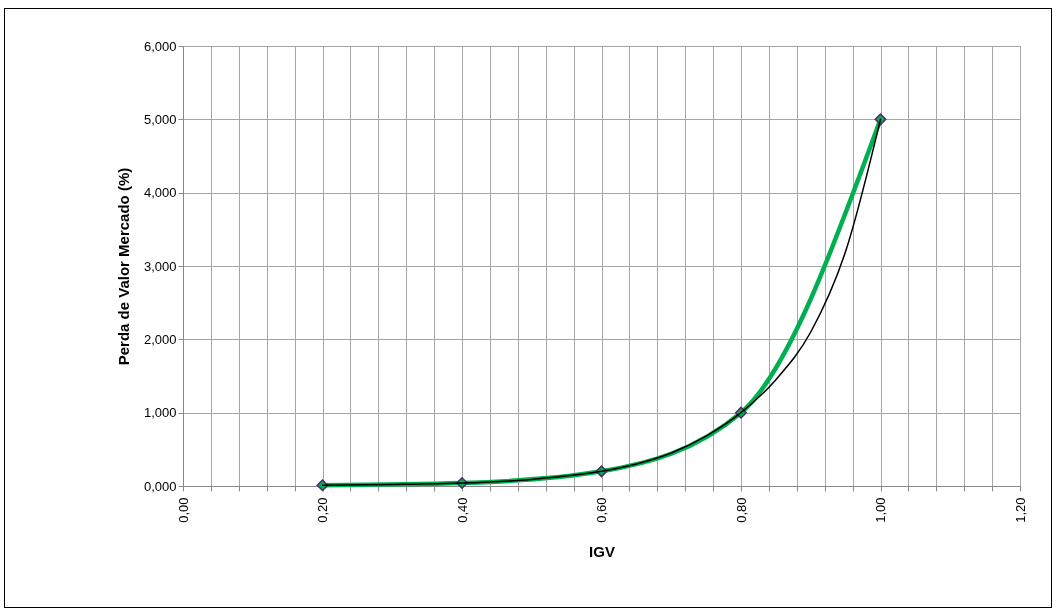 The width and height of the screenshot is (1057, 615). I want to click on y-tick-label: 3,000, so click(160, 266).